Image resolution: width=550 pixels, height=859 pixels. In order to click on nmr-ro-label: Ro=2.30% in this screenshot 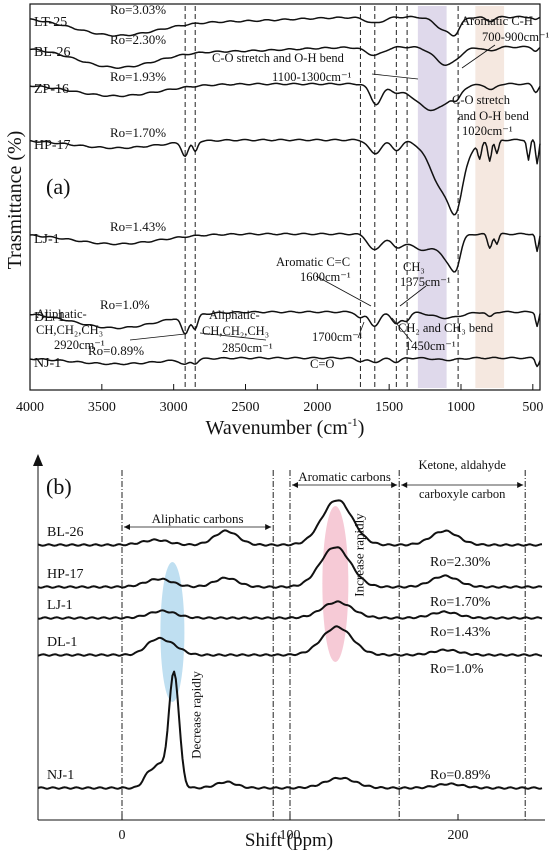, I will do `click(460, 562)`.